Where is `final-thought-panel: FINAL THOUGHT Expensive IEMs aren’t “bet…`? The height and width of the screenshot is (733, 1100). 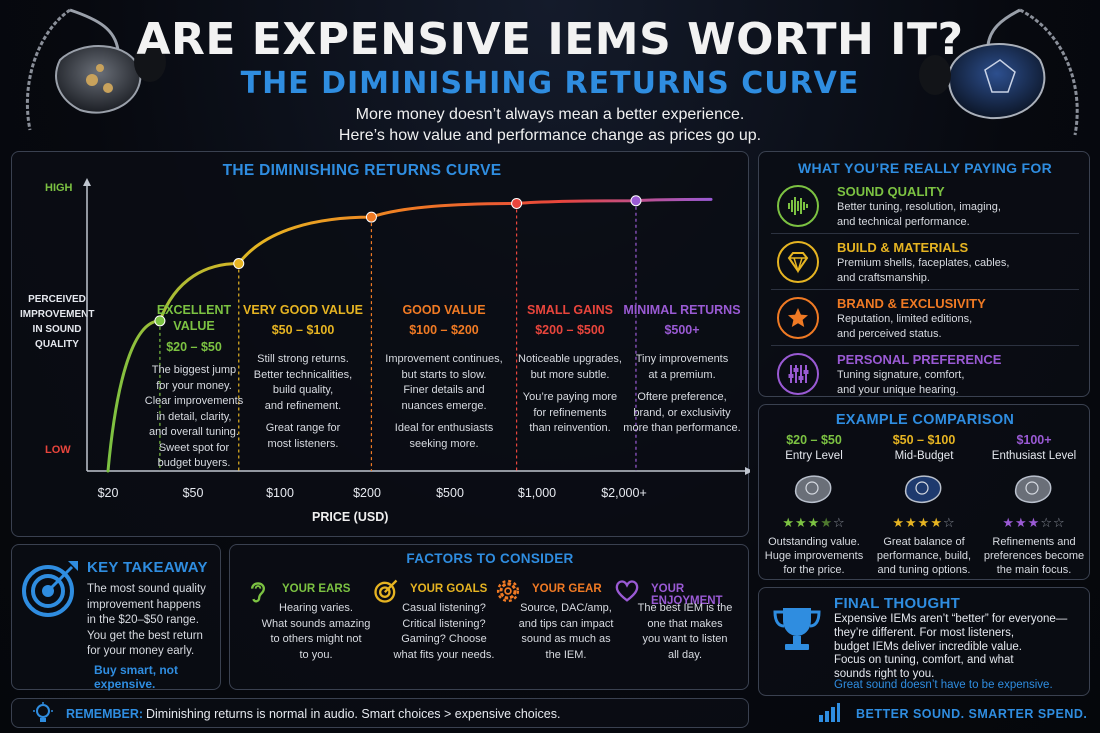
final-thought-panel: FINAL THOUGHT Expensive IEMs aren’t “bet… is located at coordinates (924, 641).